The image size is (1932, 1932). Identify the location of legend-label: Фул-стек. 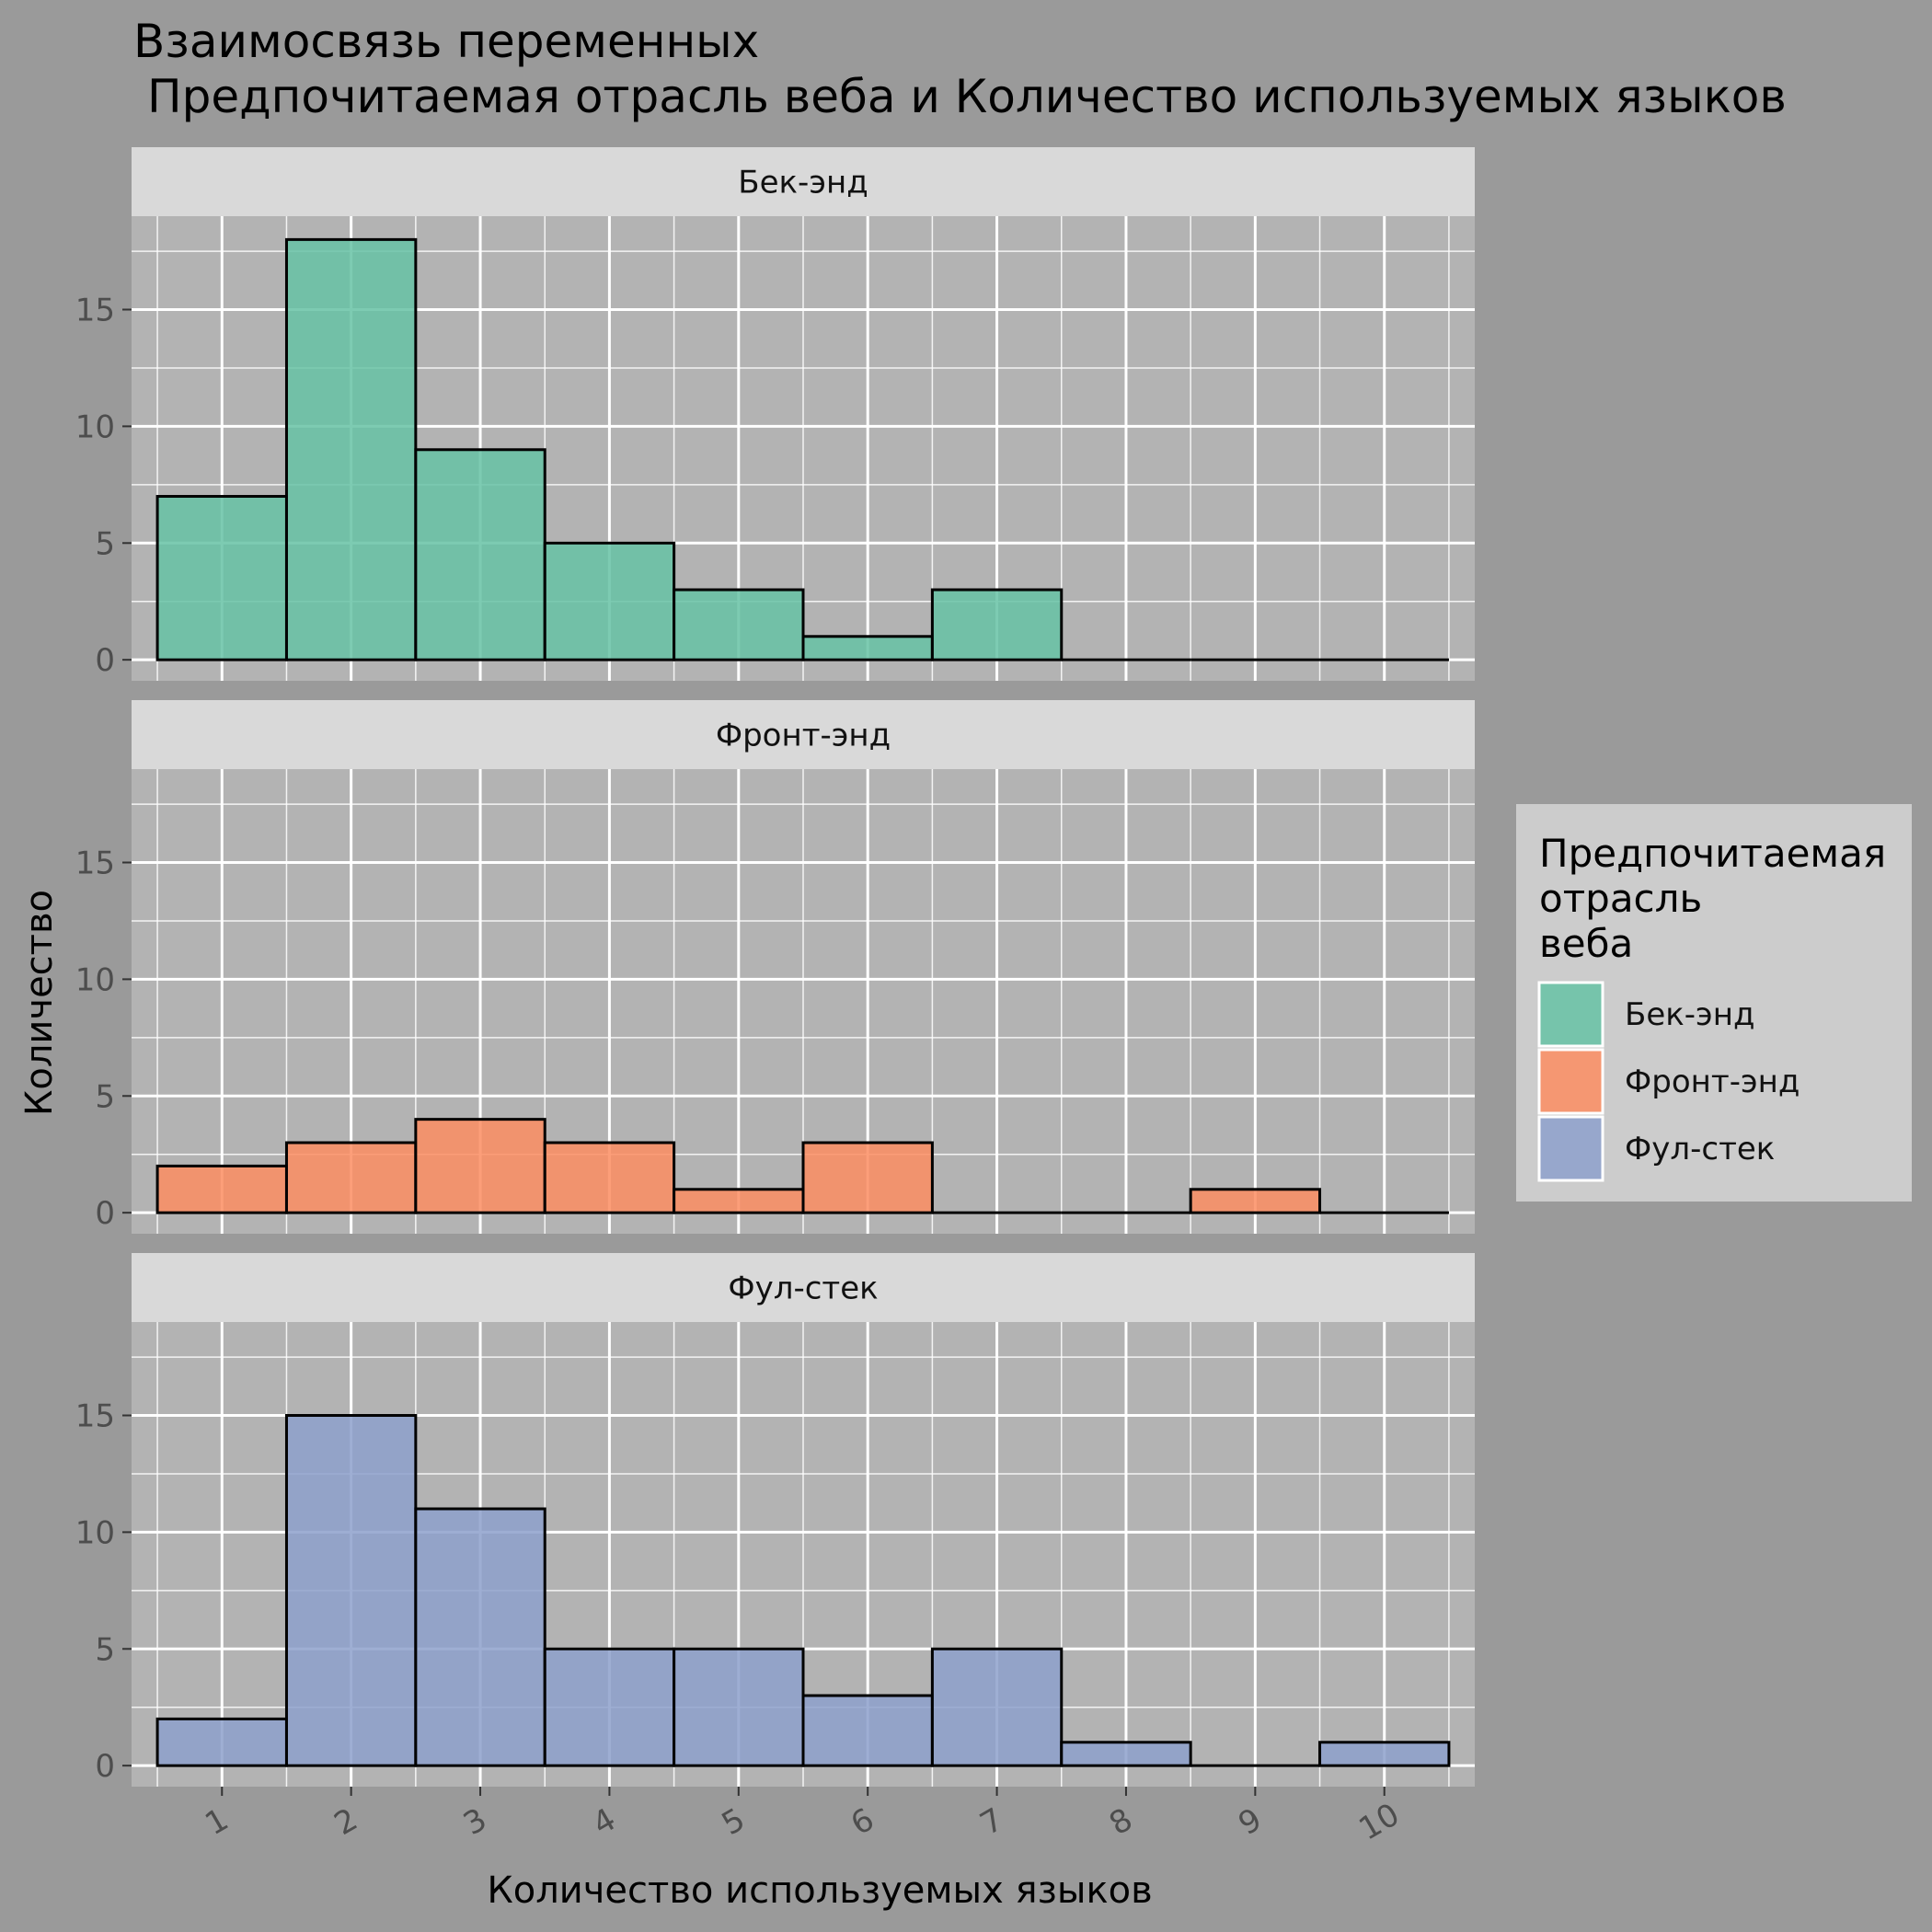
(1700, 1149).